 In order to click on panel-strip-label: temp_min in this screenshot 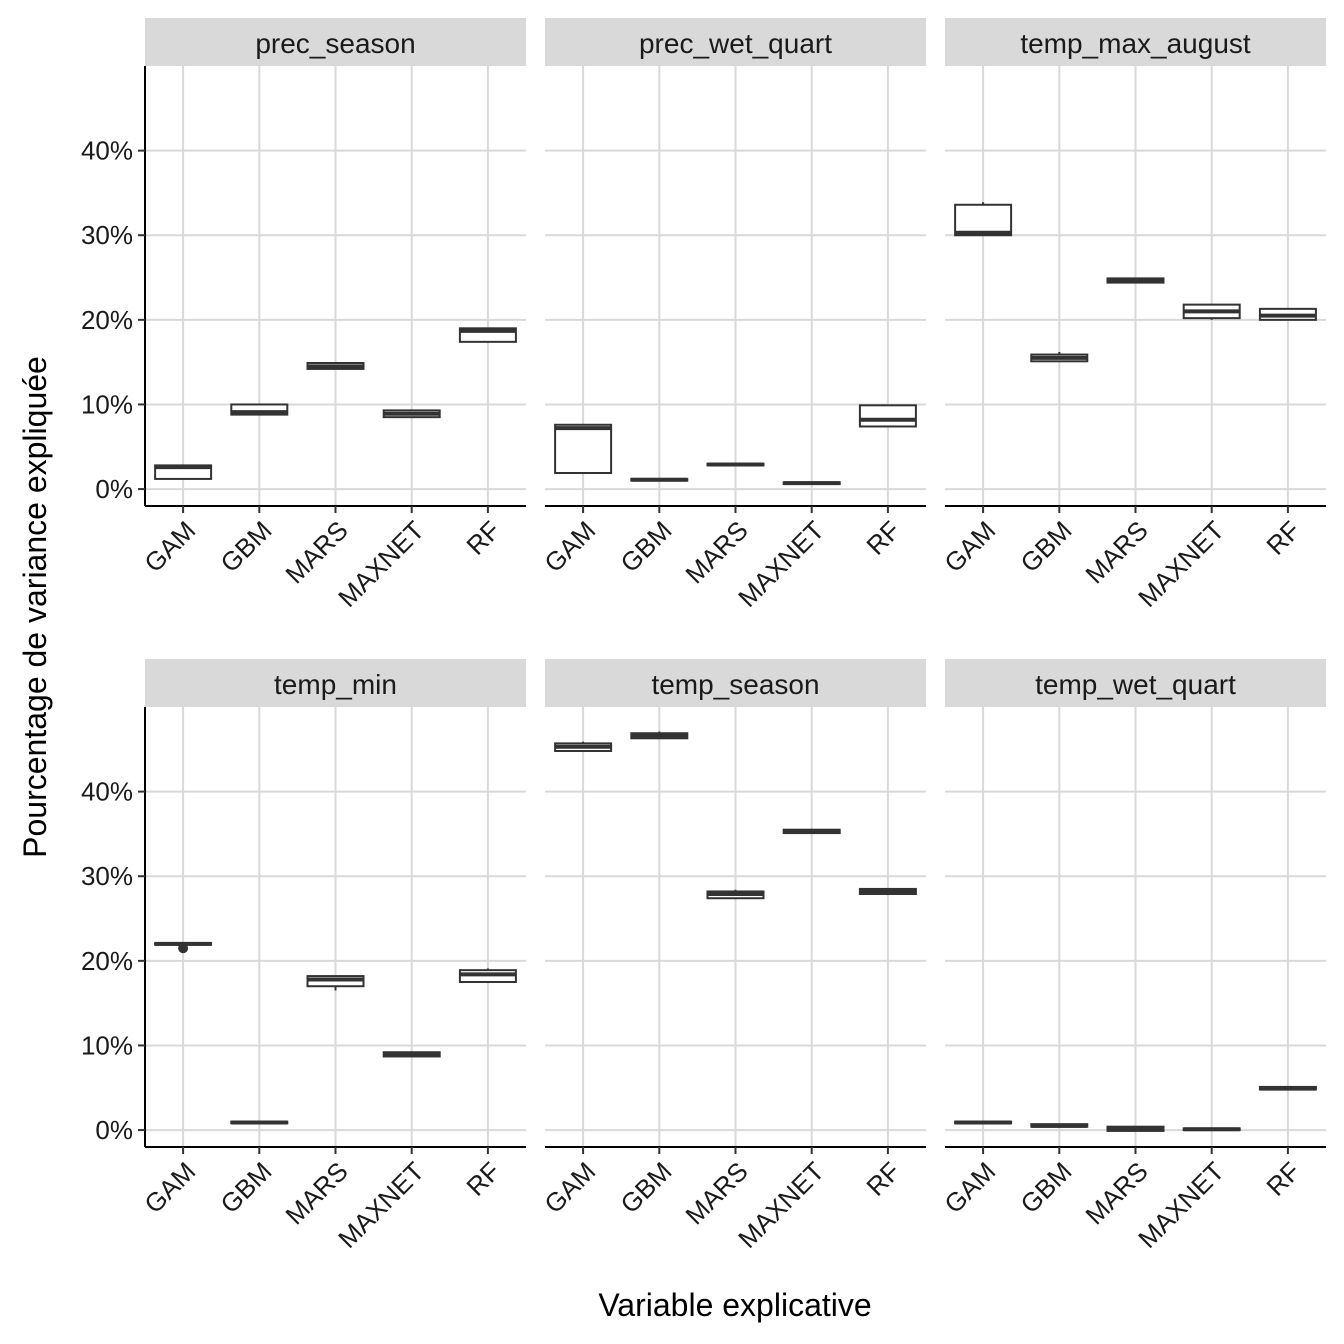, I will do `click(335, 684)`.